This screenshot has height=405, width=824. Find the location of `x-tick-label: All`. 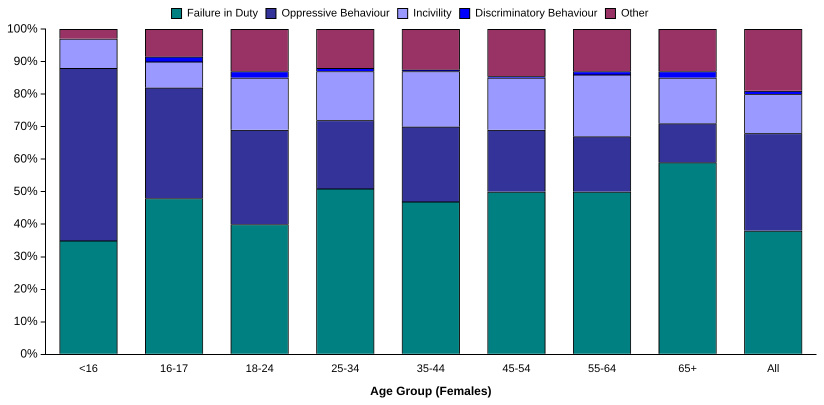

x-tick-label: All is located at coordinates (773, 369).